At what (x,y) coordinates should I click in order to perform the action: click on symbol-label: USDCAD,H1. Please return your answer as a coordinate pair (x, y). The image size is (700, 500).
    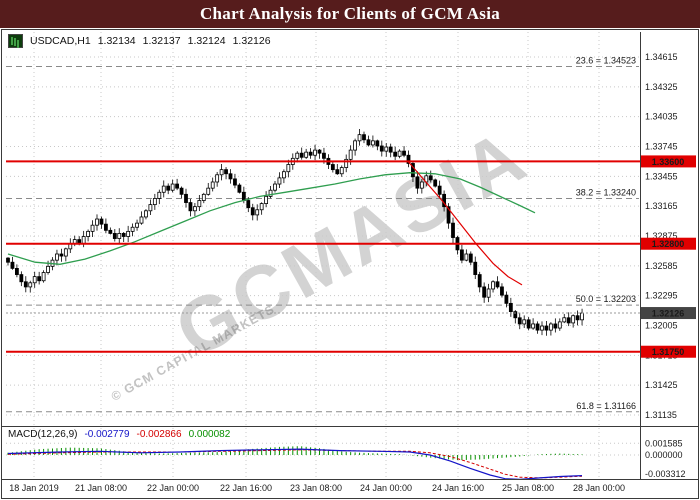
    Looking at the image, I should click on (60, 41).